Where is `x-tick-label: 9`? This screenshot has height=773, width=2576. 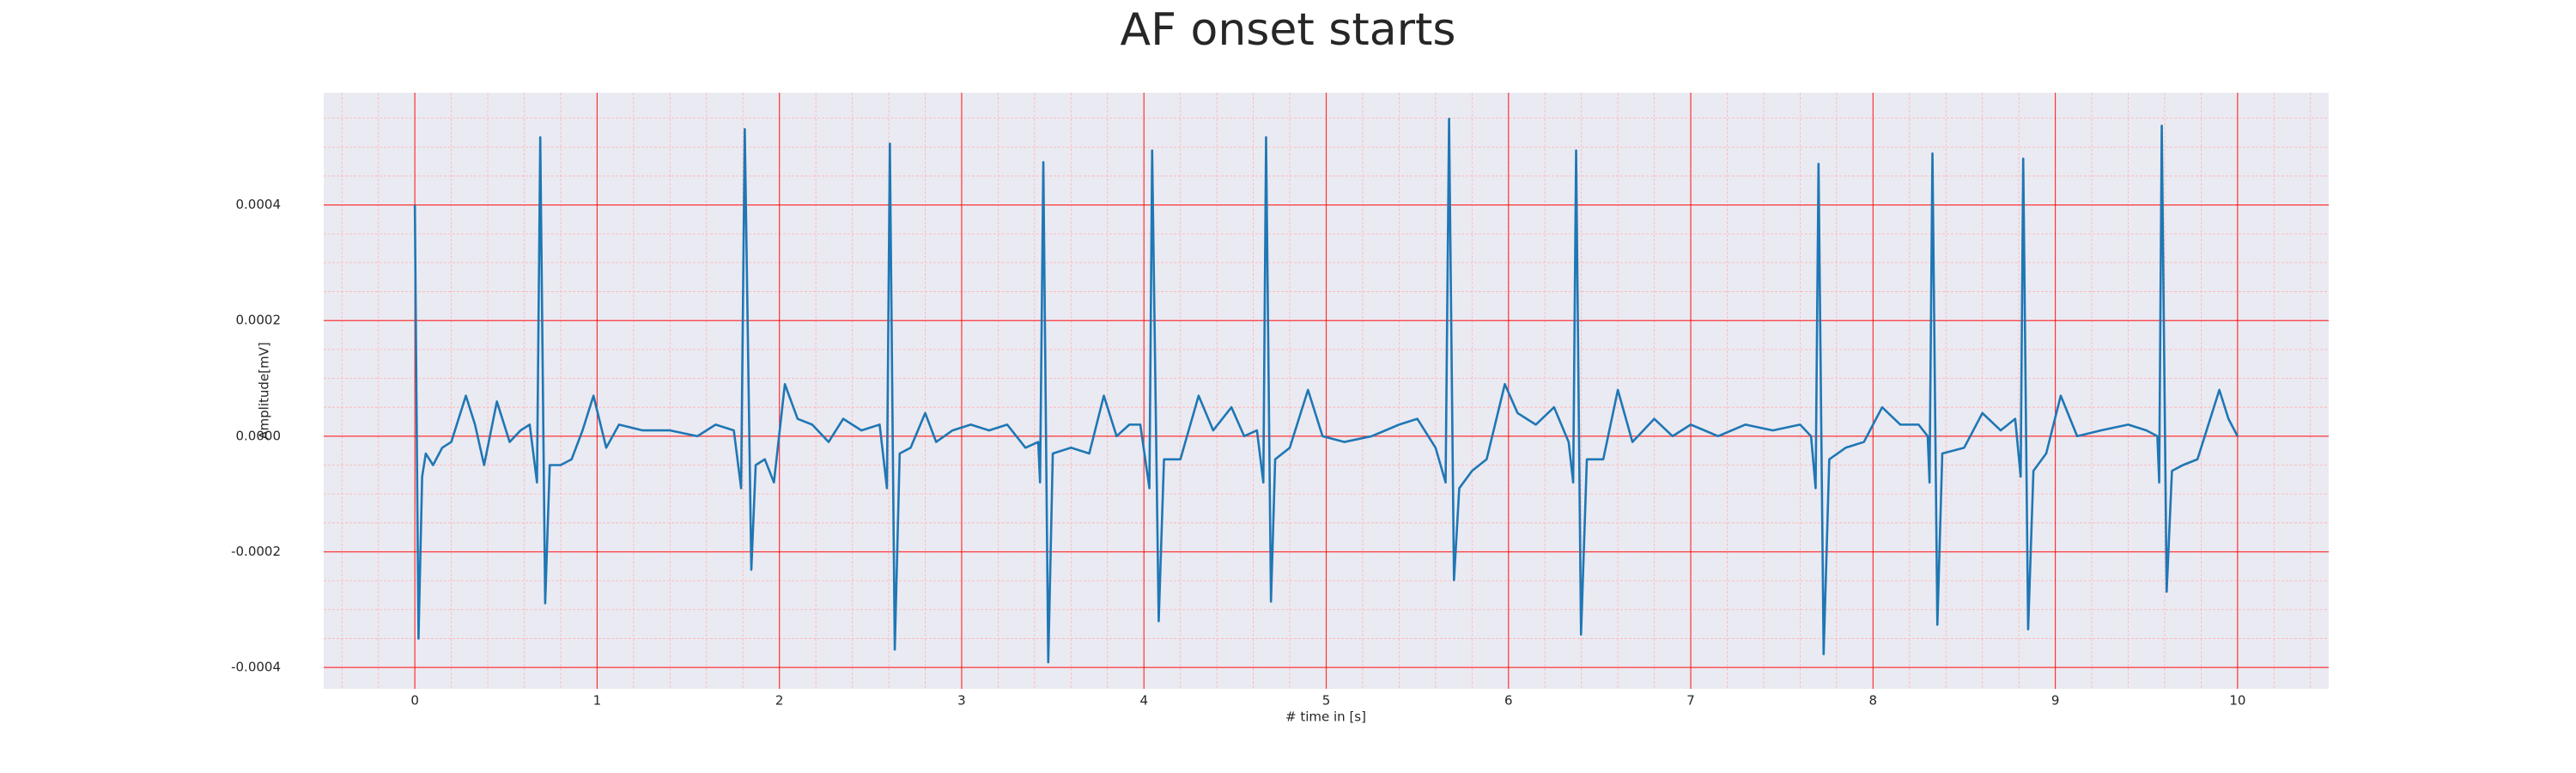 x-tick-label: 9 is located at coordinates (2055, 701).